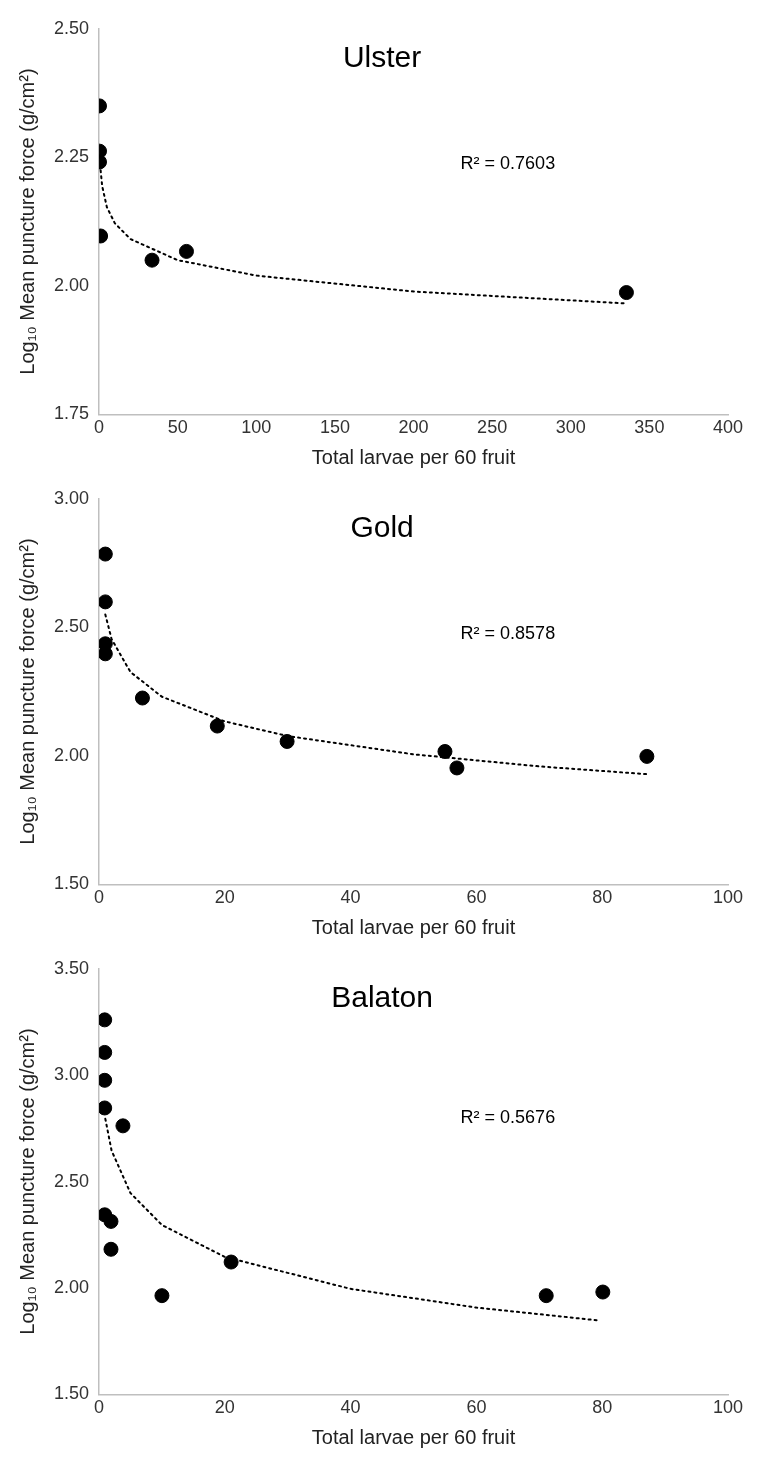 This screenshot has width=772, height=1475. I want to click on chart-title: Balaton, so click(382, 997).